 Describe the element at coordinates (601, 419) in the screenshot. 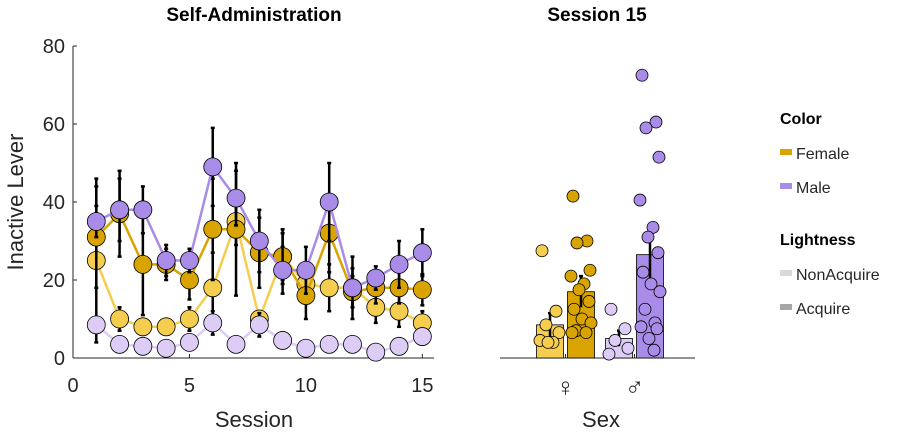

I see `bar-chart-xlabel: Sex` at that location.